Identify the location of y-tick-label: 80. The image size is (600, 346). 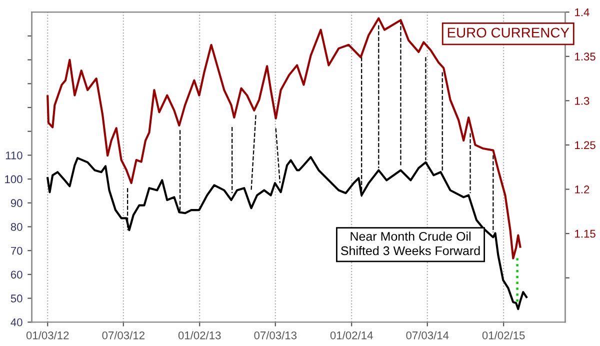
(16, 227).